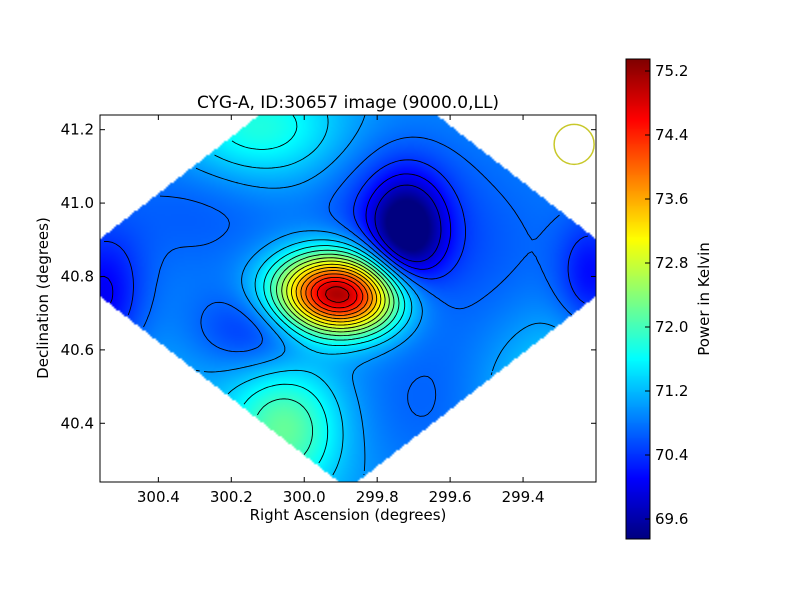 The image size is (800, 600). Describe the element at coordinates (77, 423) in the screenshot. I see `y-tick-label: 40.4` at that location.